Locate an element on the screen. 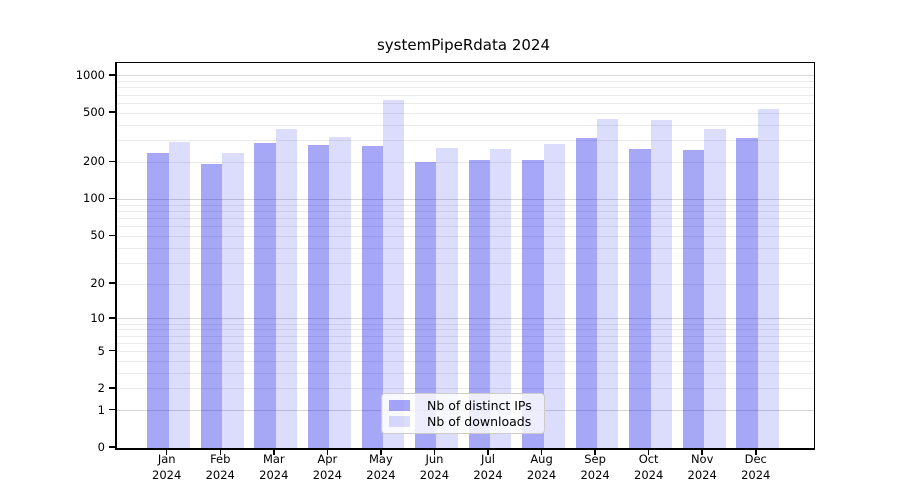  bar-distinct-ips-sep is located at coordinates (586, 293).